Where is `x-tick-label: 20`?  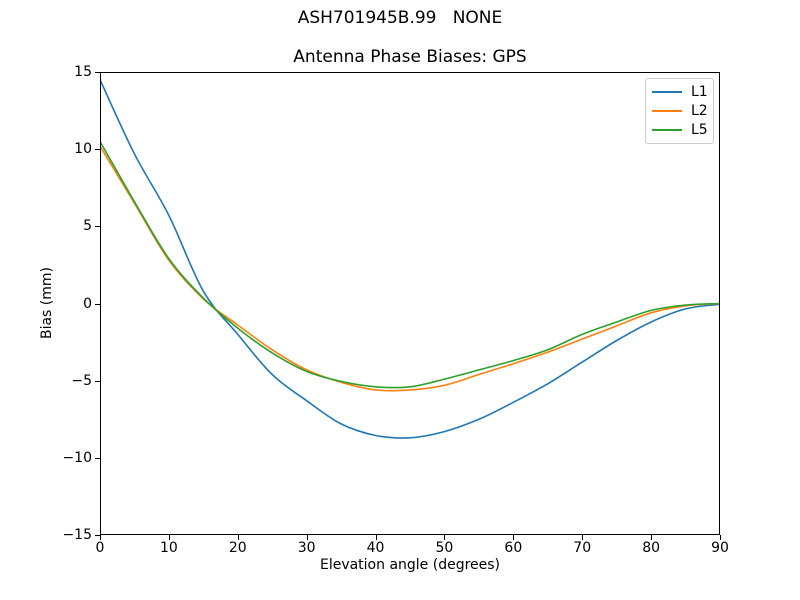
x-tick-label: 20 is located at coordinates (237, 548).